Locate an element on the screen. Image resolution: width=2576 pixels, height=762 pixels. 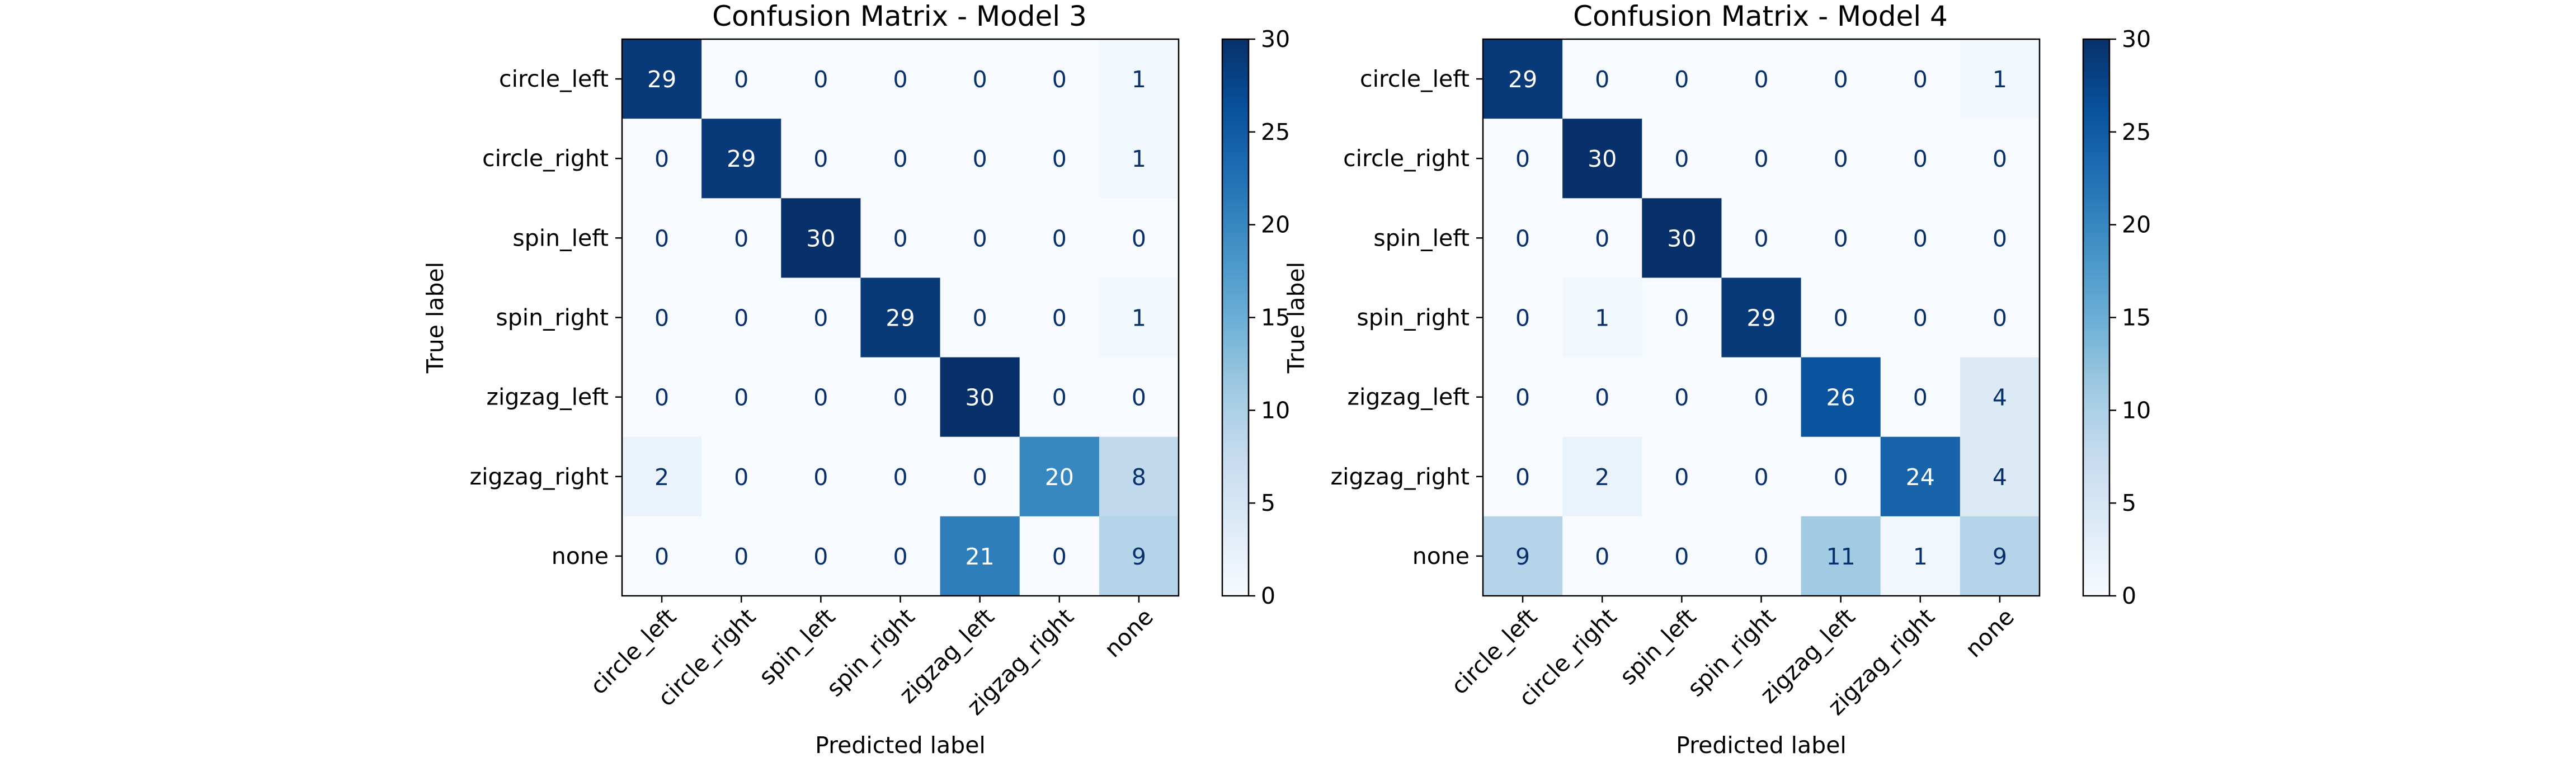
cell-value-label: 4 is located at coordinates (2000, 477).